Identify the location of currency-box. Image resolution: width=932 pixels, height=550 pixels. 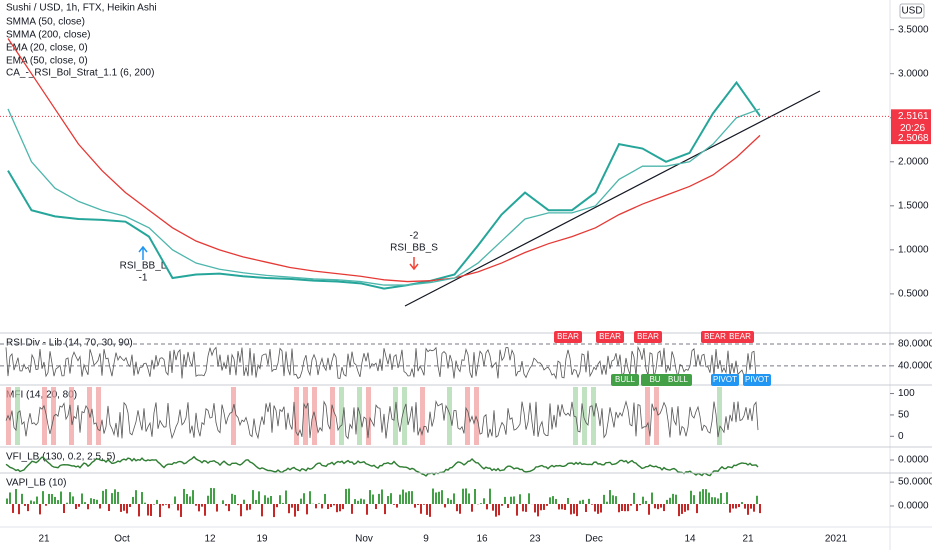
(912, 11).